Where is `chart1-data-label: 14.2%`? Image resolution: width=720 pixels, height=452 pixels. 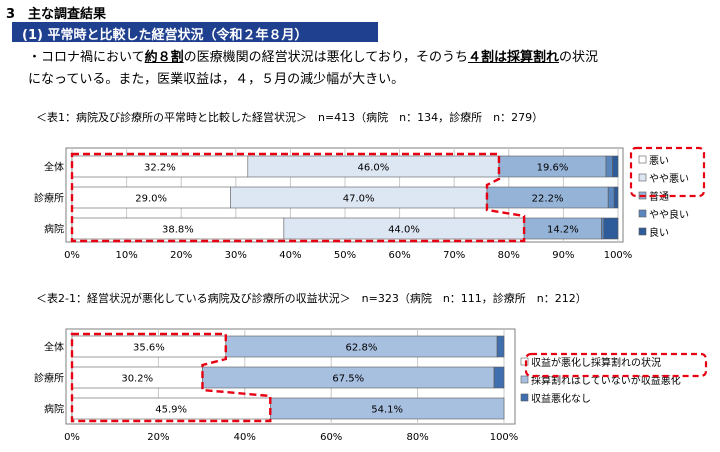 chart1-data-label: 14.2% is located at coordinates (563, 230).